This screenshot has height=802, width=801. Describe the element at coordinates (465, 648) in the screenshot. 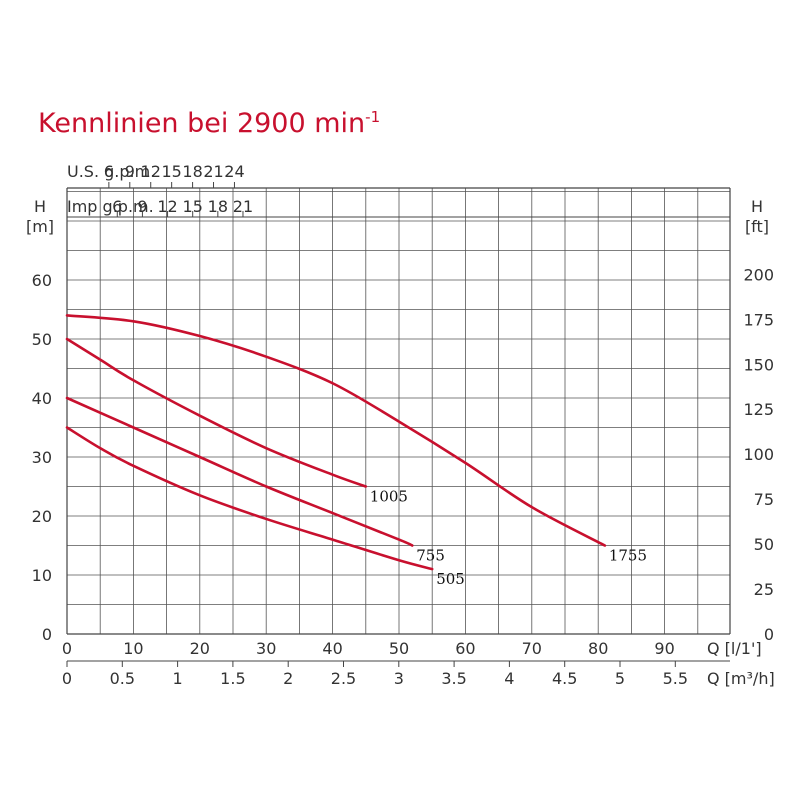

I see `flow-tick-label: 60` at that location.